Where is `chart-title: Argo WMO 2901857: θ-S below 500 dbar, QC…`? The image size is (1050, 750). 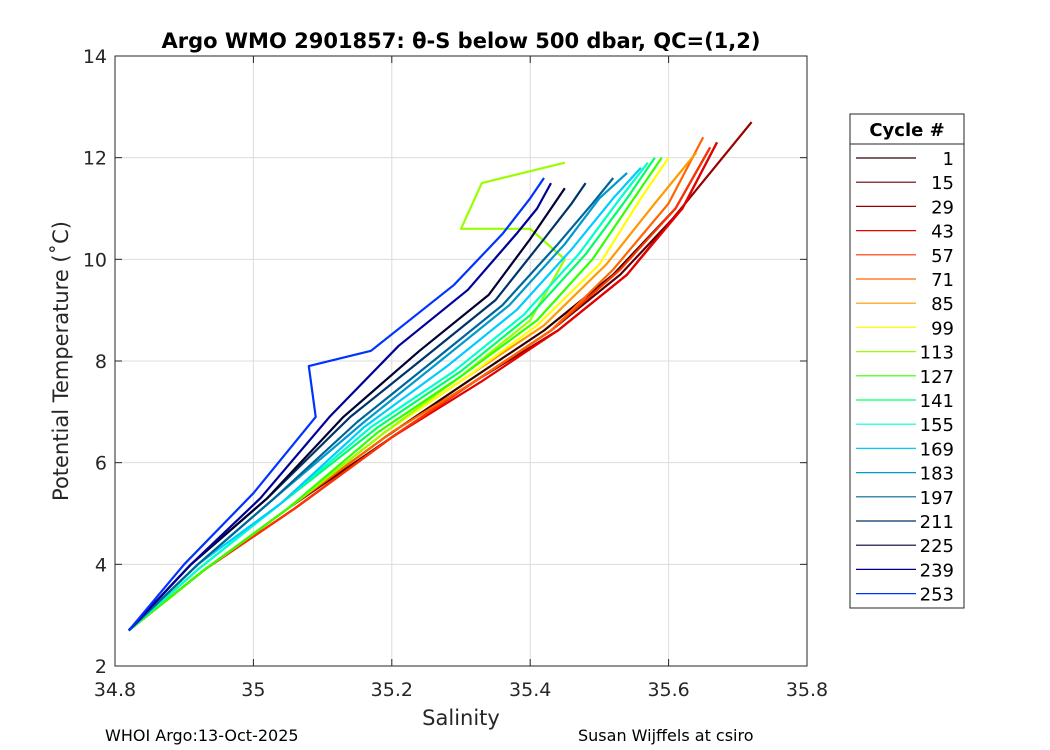
chart-title: Argo WMO 2901857: θ-S below 500 dbar, QC… is located at coordinates (461, 41).